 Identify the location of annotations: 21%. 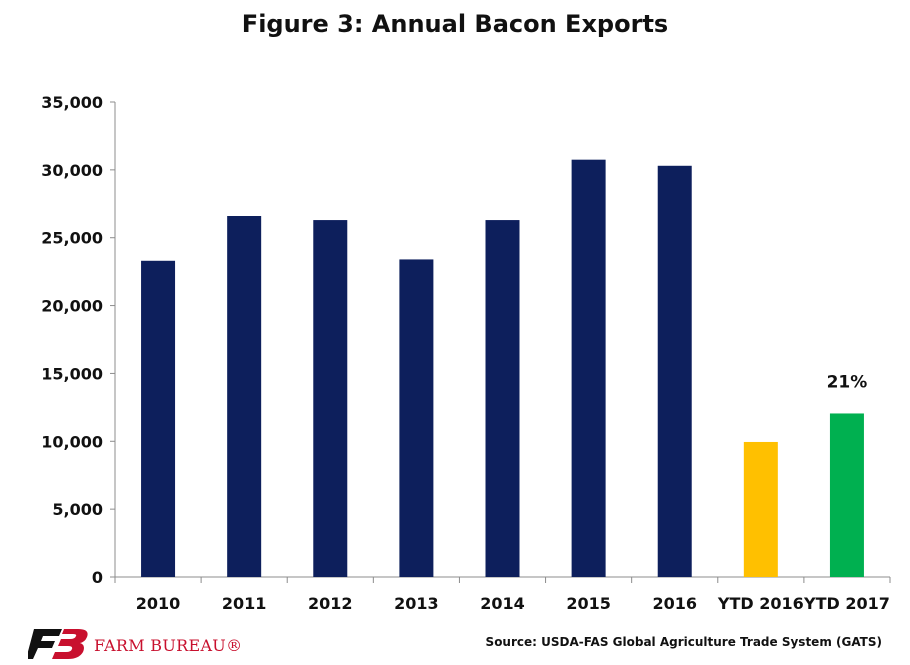
(847, 382).